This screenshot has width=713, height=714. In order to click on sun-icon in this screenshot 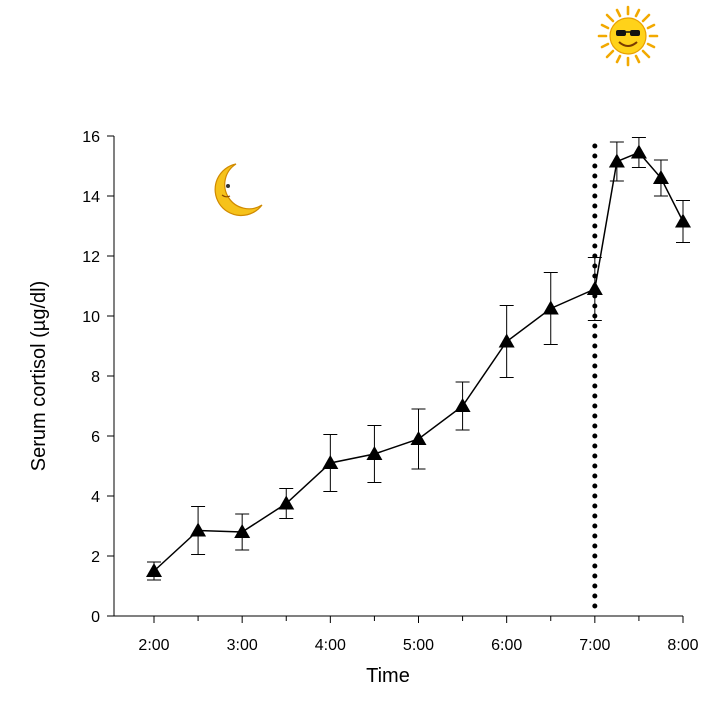, I will do `click(628, 36)`.